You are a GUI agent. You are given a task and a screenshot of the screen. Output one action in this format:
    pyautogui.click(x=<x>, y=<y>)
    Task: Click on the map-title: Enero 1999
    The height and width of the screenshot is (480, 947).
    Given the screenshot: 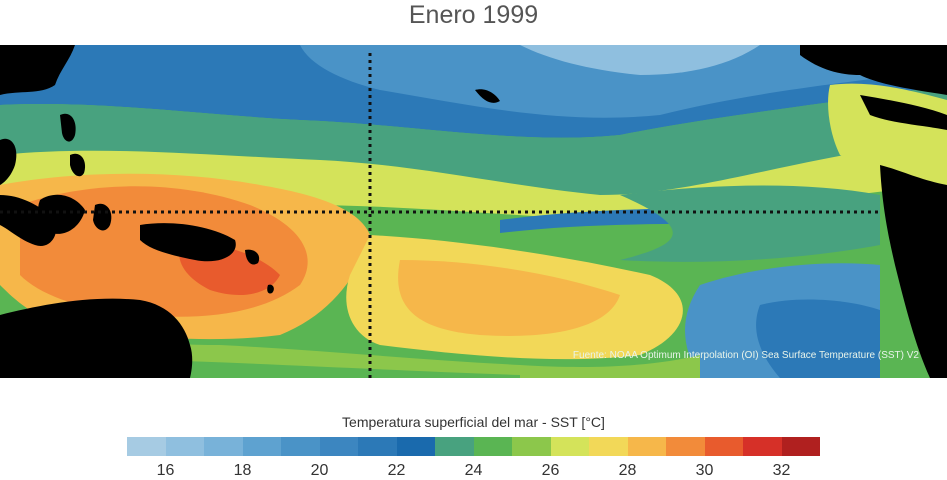 What is the action you would take?
    pyautogui.click(x=473, y=15)
    